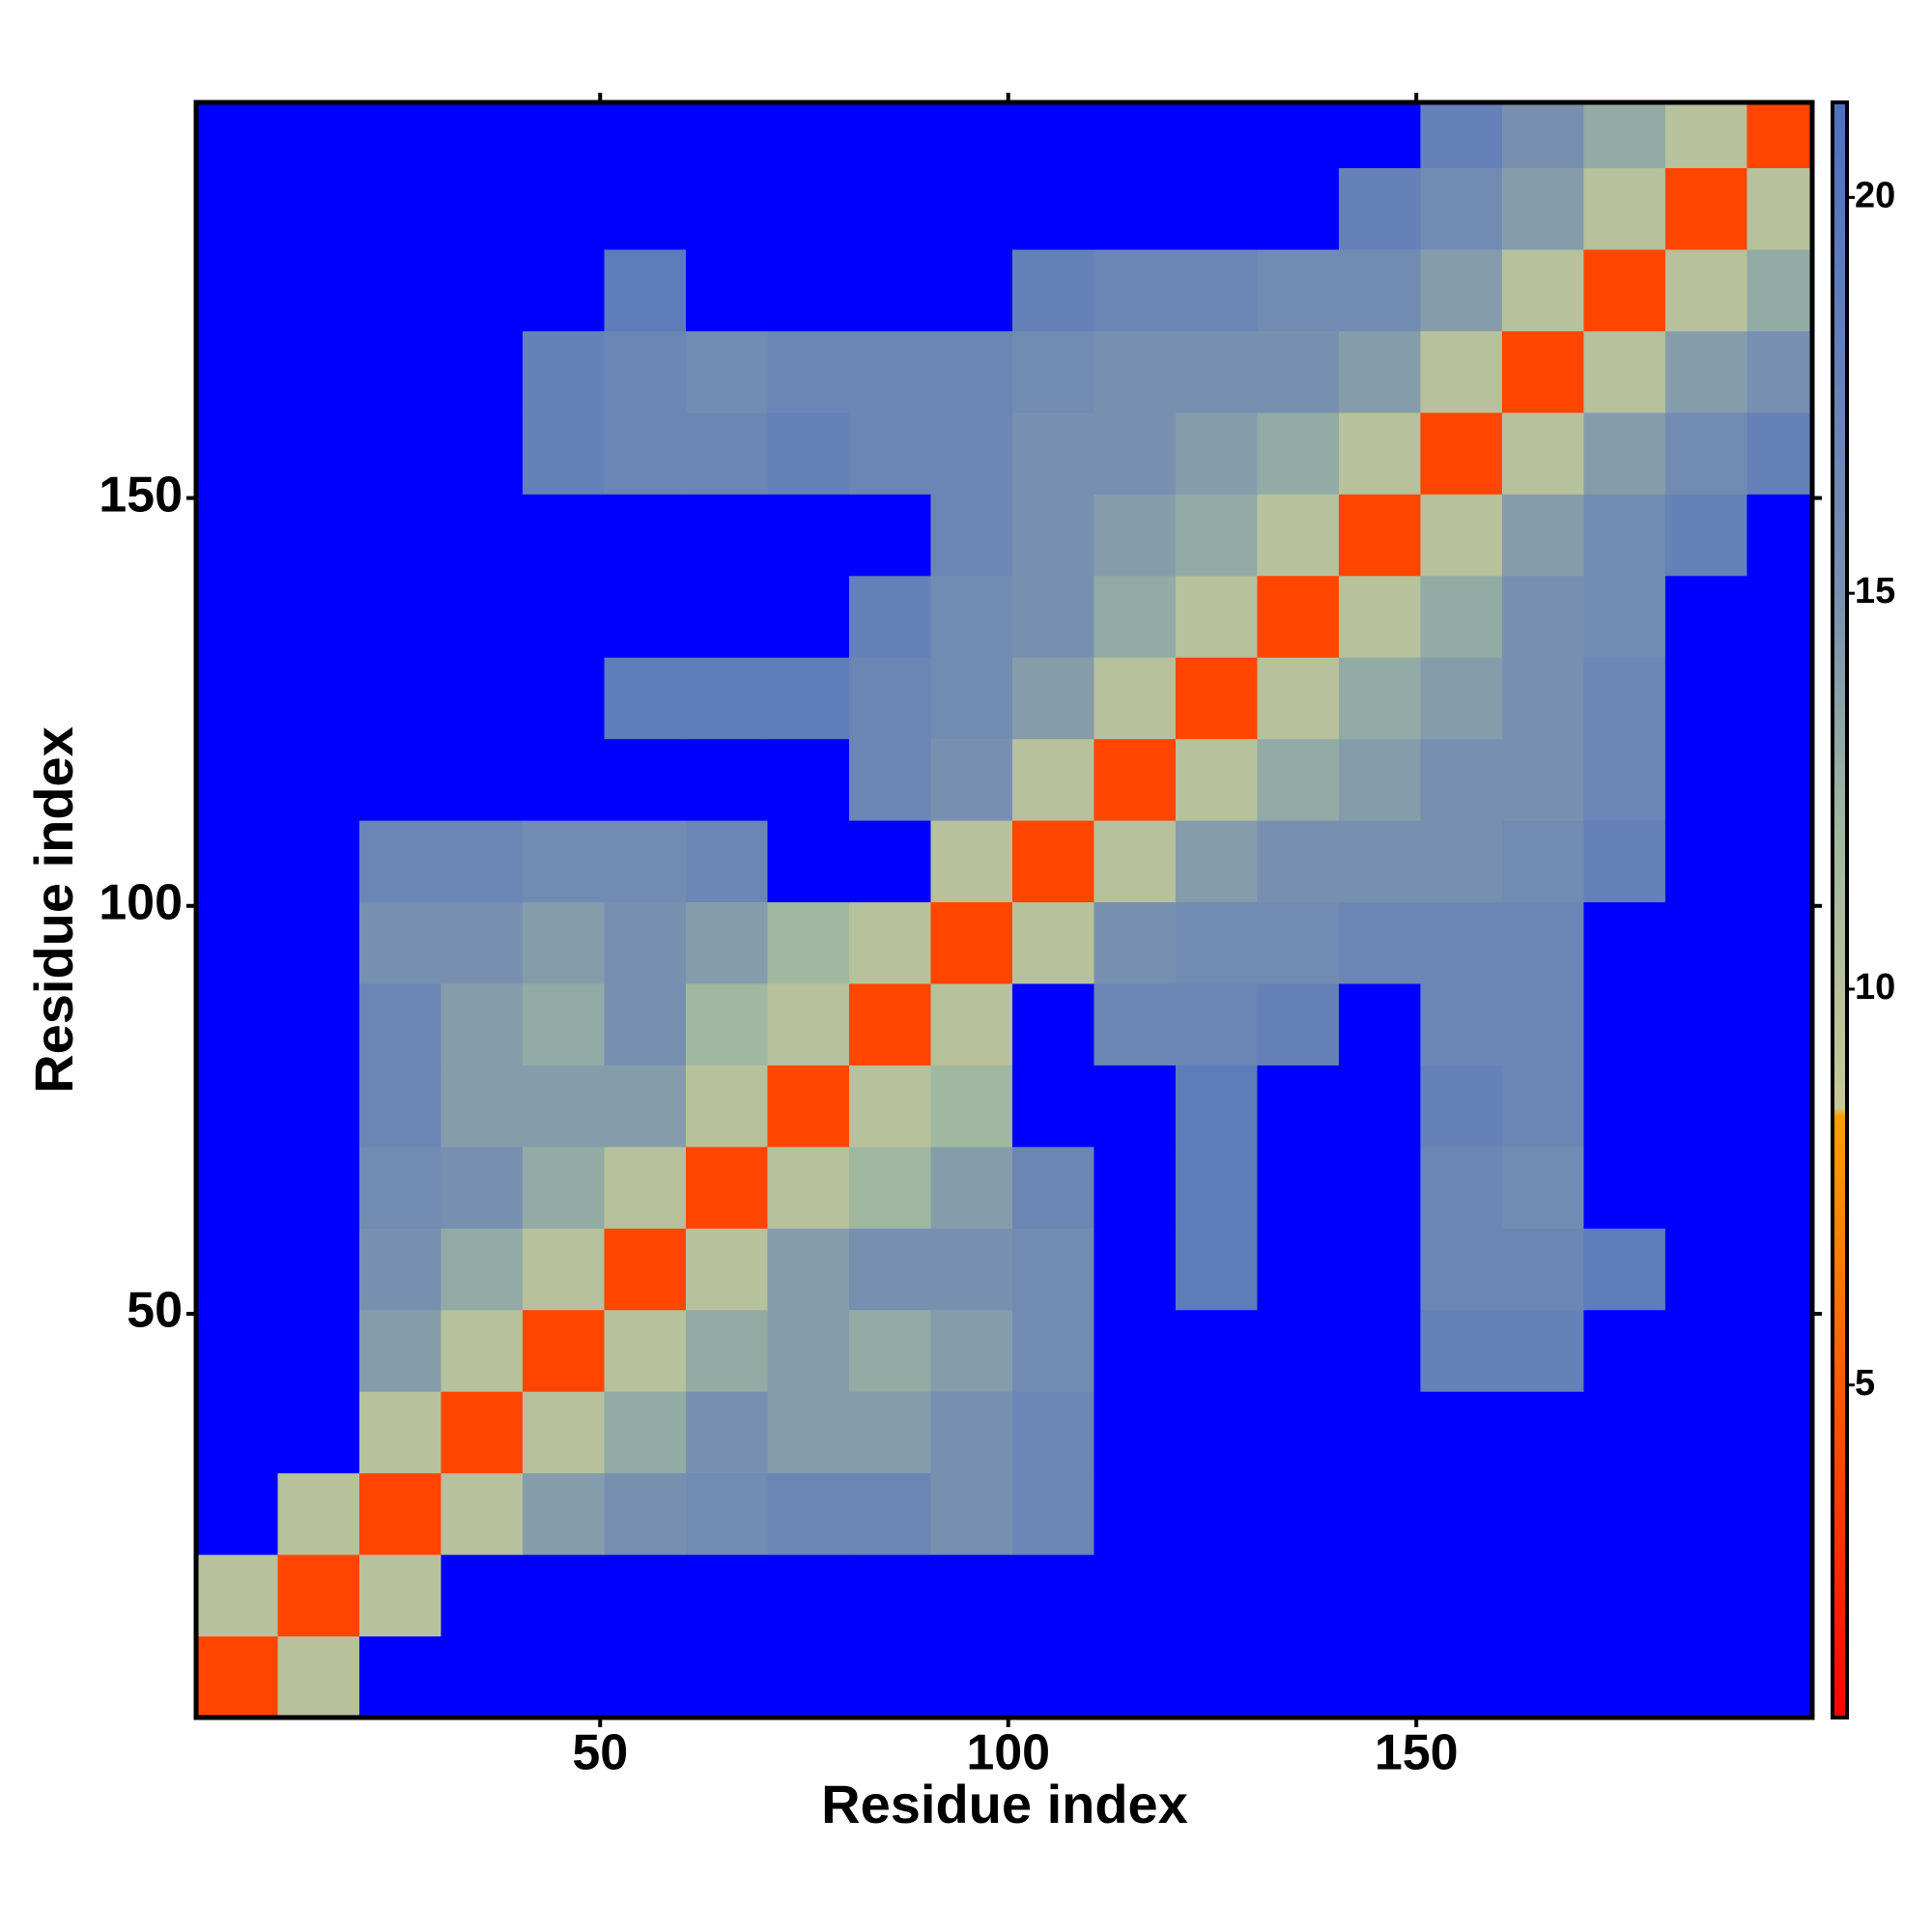 The width and height of the screenshot is (1932, 1932). What do you see at coordinates (1865, 1383) in the screenshot?
I see `colorbar-tick-label: 5` at bounding box center [1865, 1383].